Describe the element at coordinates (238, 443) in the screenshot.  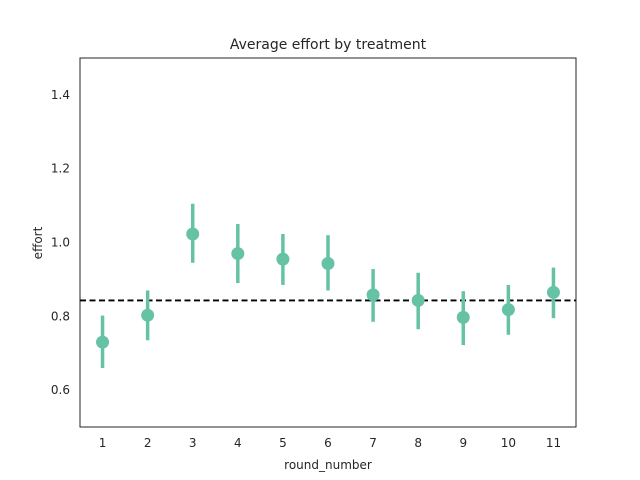
I see `x-tick-label: 4` at that location.